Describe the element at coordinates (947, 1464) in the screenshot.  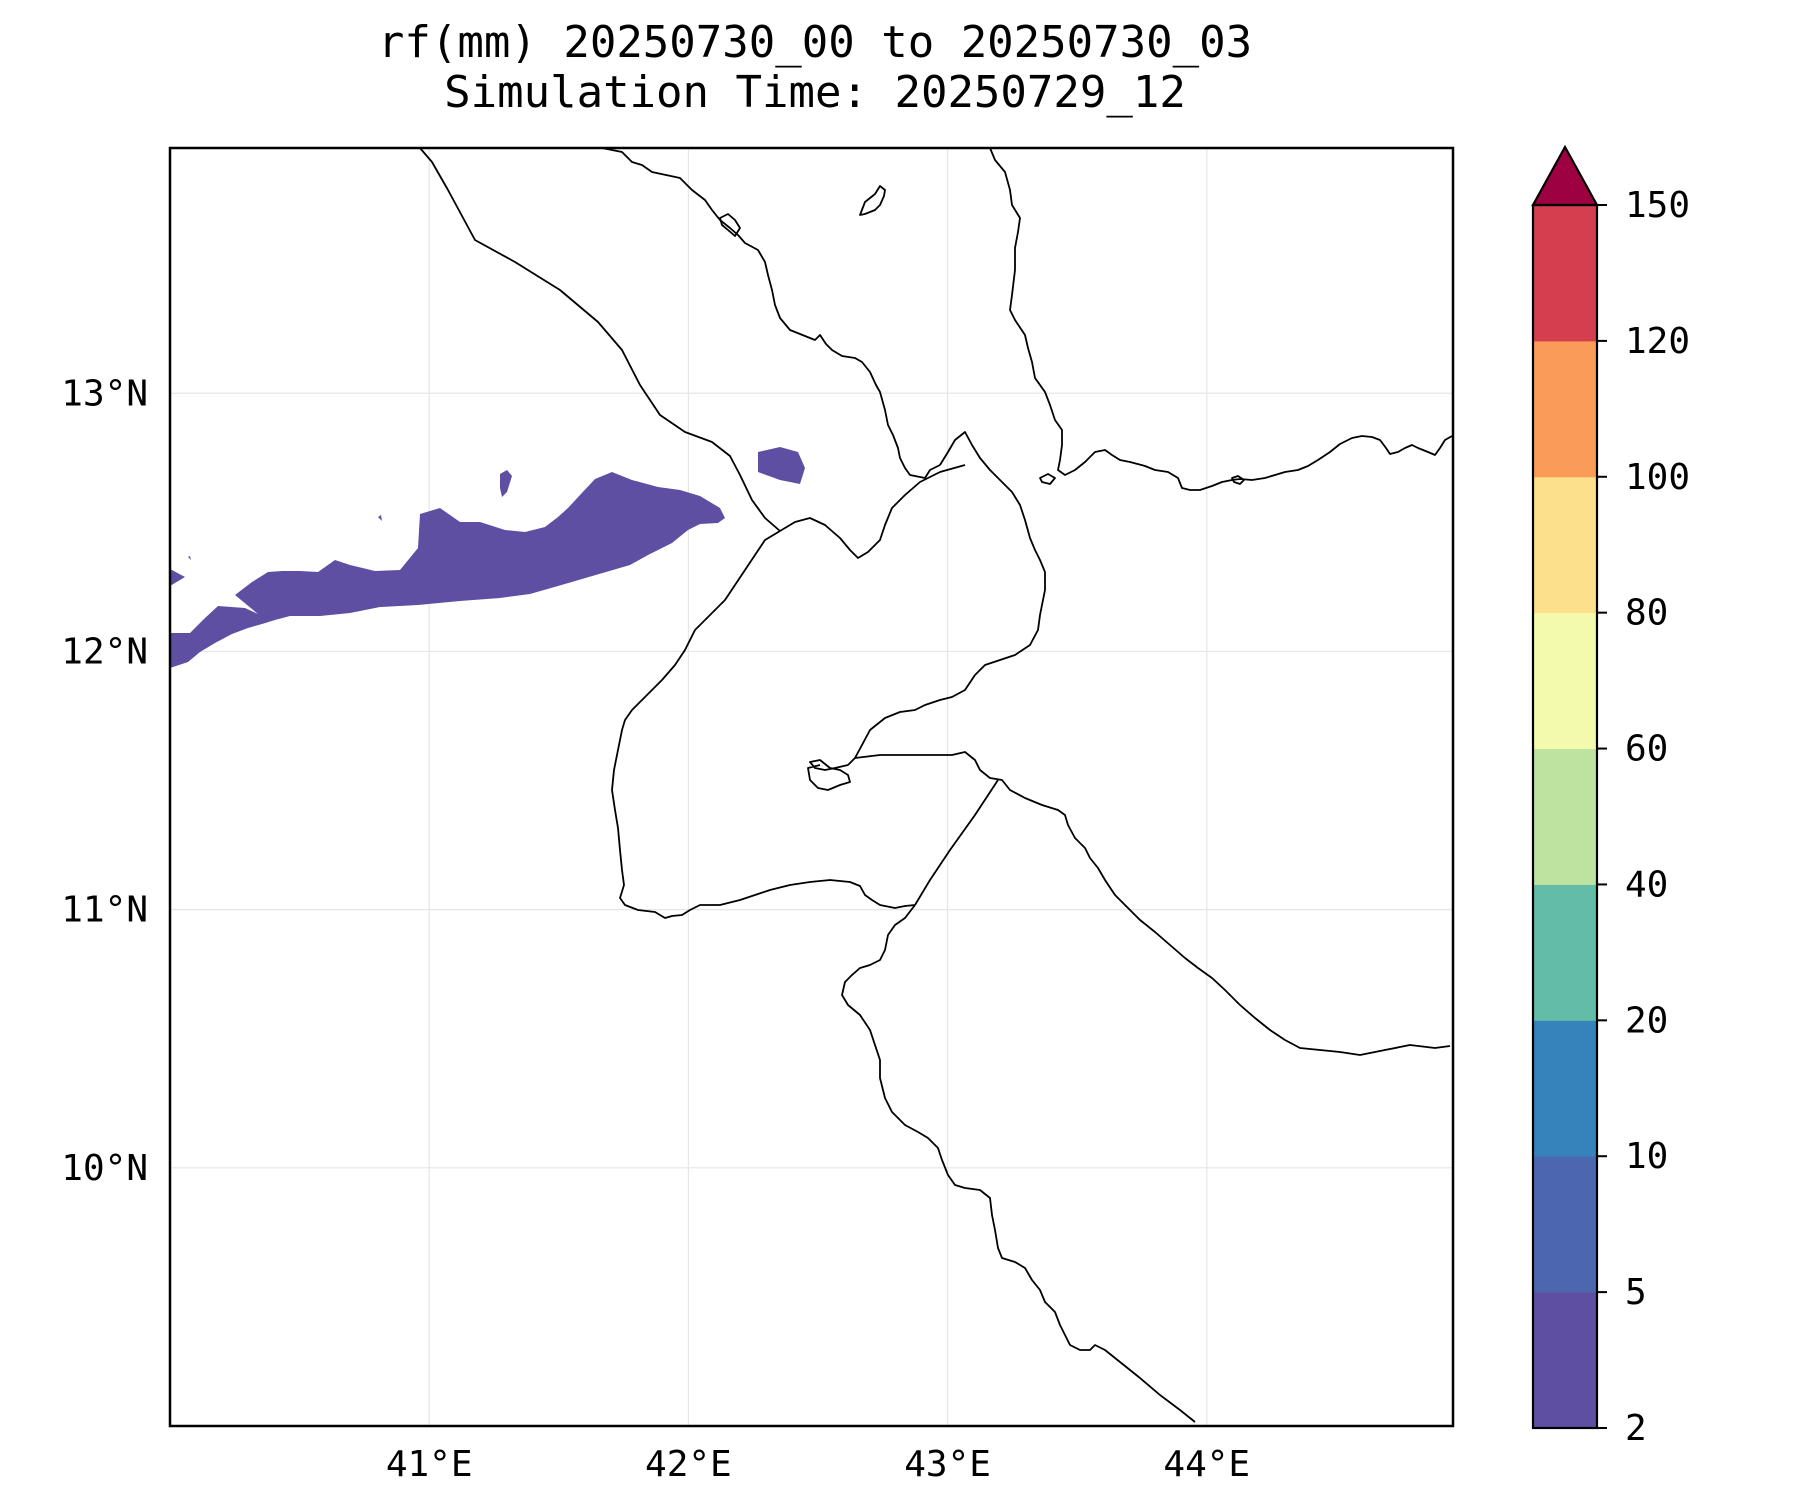
I see `lon-tick-label: 43°E` at that location.